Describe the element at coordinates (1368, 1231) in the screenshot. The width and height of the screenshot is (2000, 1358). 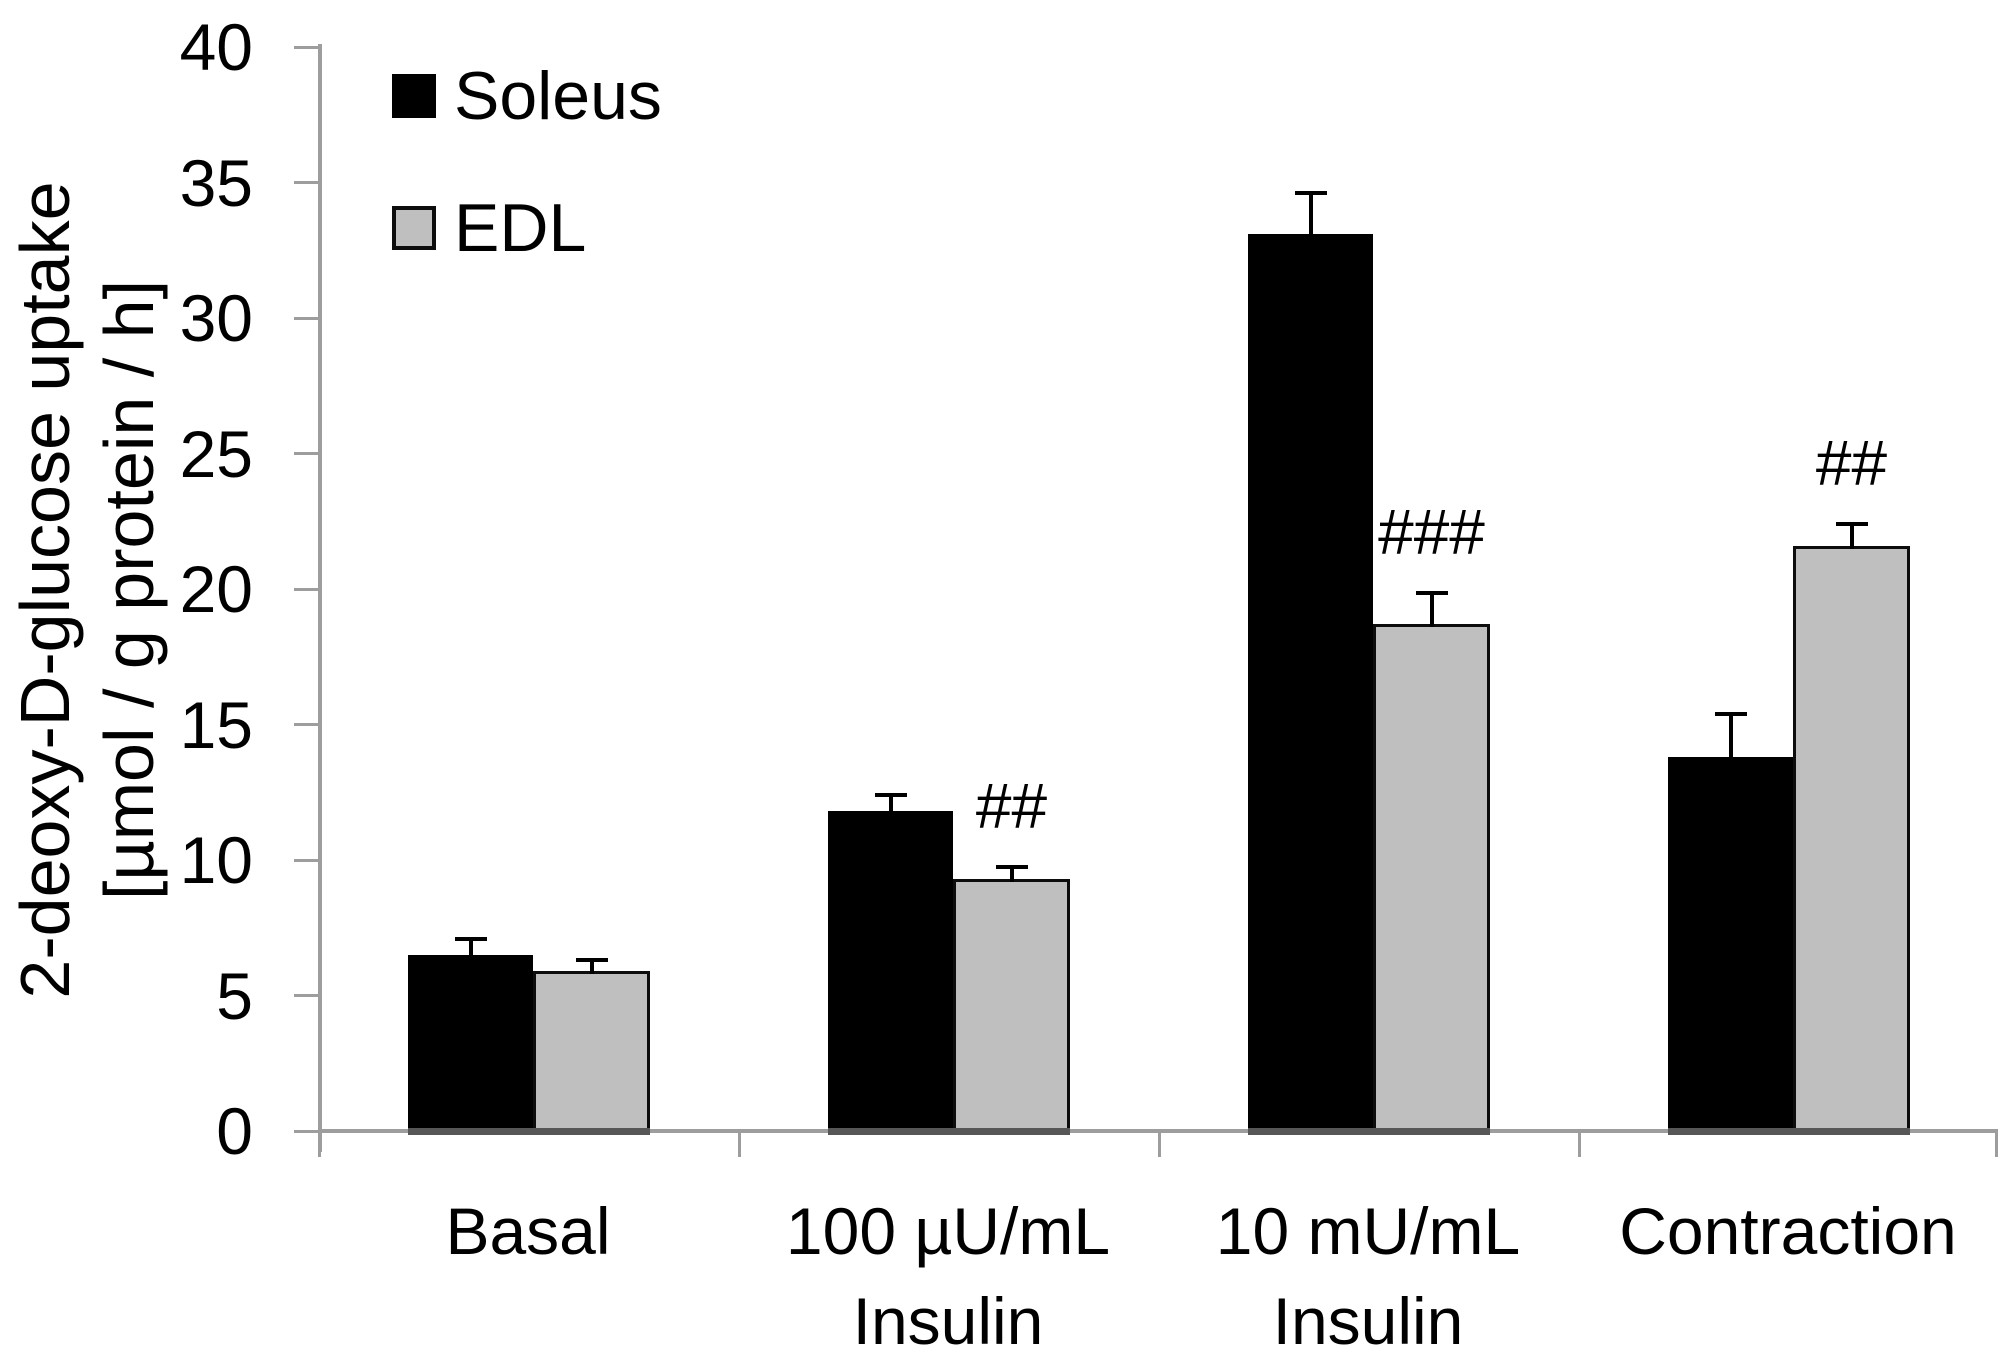
I see `x-category-label-line: 10 mU/mL` at that location.